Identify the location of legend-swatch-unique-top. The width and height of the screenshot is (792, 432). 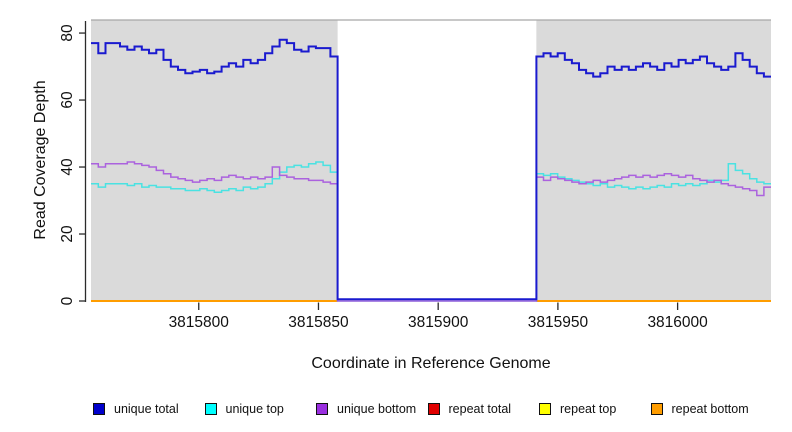
(210, 409).